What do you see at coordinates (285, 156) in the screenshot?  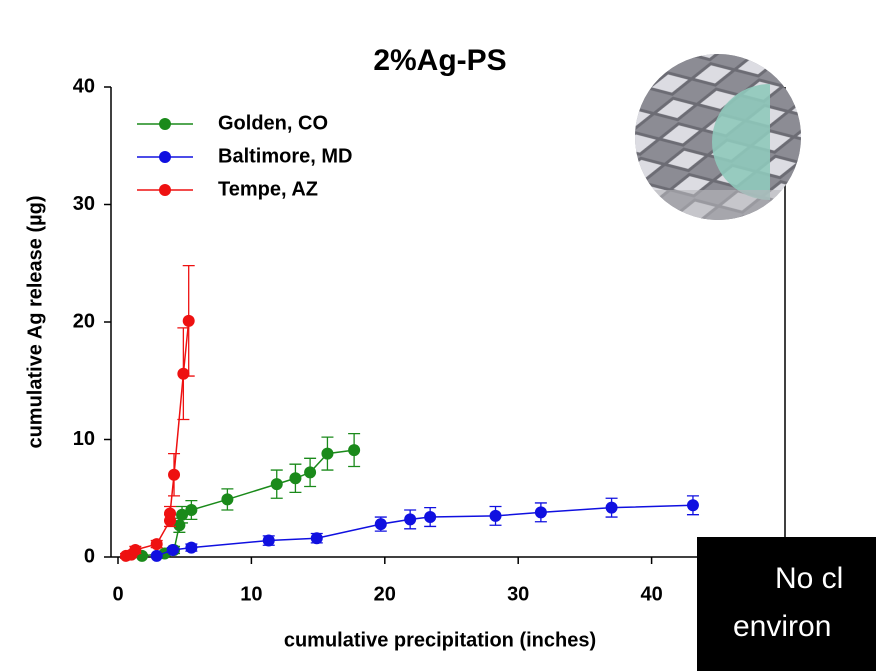 I see `legend-label: Baltimore, MD` at bounding box center [285, 156].